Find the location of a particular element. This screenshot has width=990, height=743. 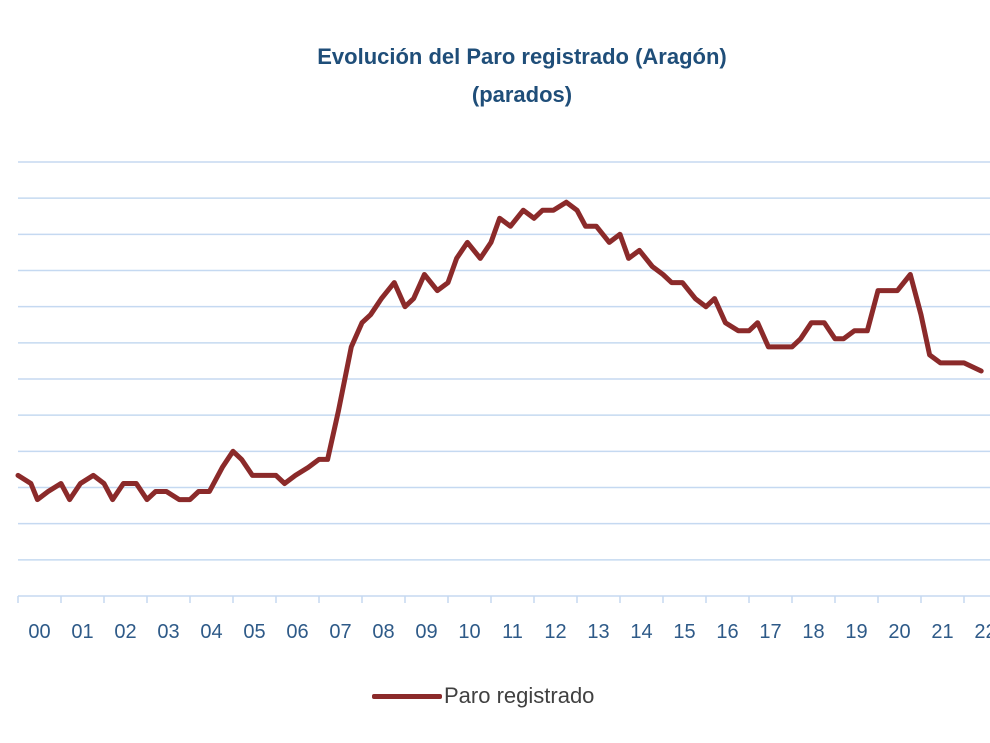

legend-label: Paro registrado is located at coordinates (519, 695).